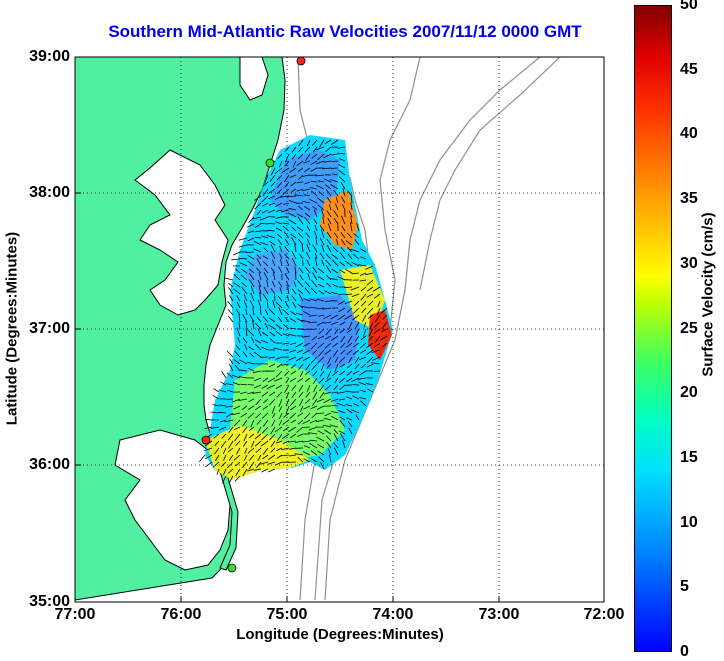 The image size is (724, 661). What do you see at coordinates (653, 328) in the screenshot?
I see `colorbar` at bounding box center [653, 328].